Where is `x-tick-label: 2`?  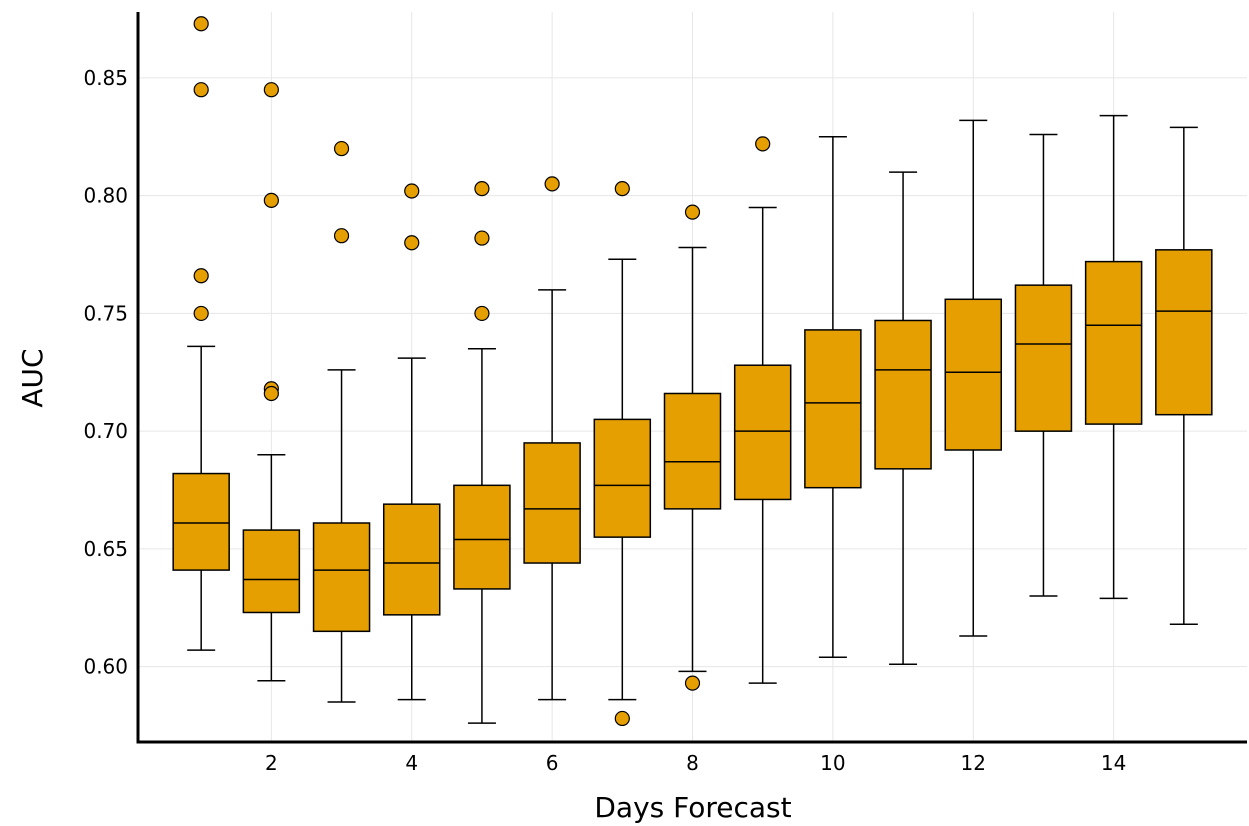 x-tick-label: 2 is located at coordinates (271, 763).